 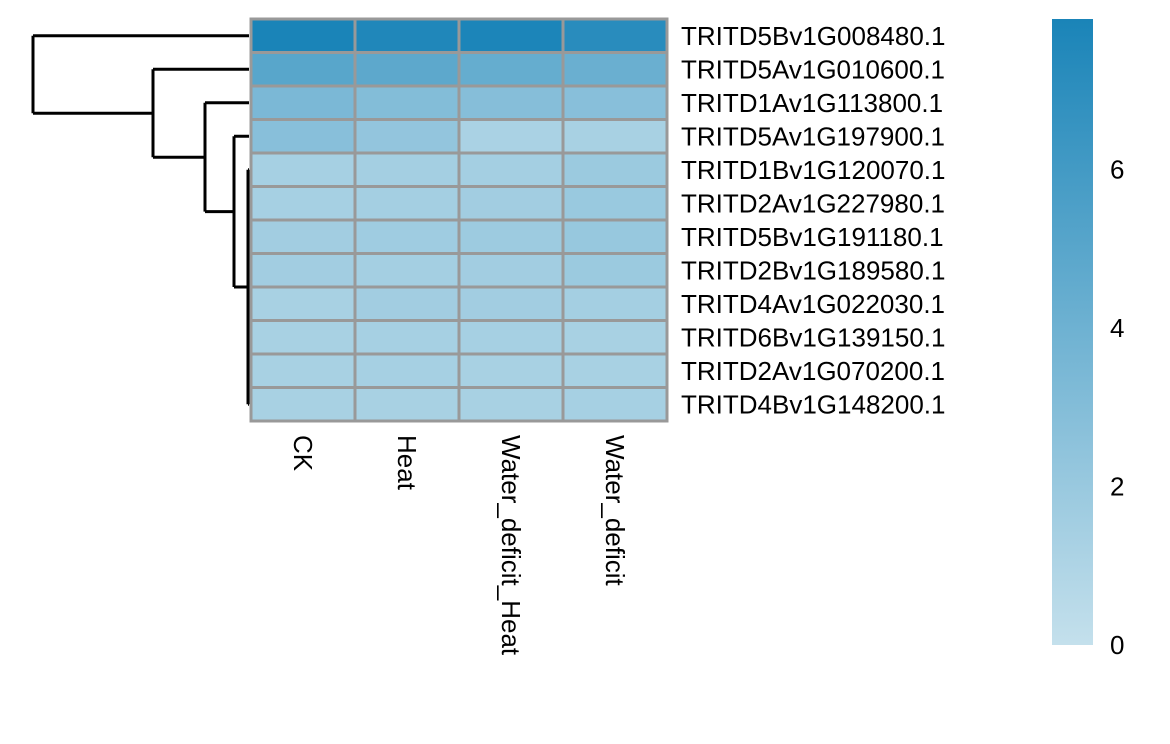 What do you see at coordinates (459, 545) in the screenshot?
I see `column-labels: CK Heat Water_deficit_Heat Water_deficit` at bounding box center [459, 545].